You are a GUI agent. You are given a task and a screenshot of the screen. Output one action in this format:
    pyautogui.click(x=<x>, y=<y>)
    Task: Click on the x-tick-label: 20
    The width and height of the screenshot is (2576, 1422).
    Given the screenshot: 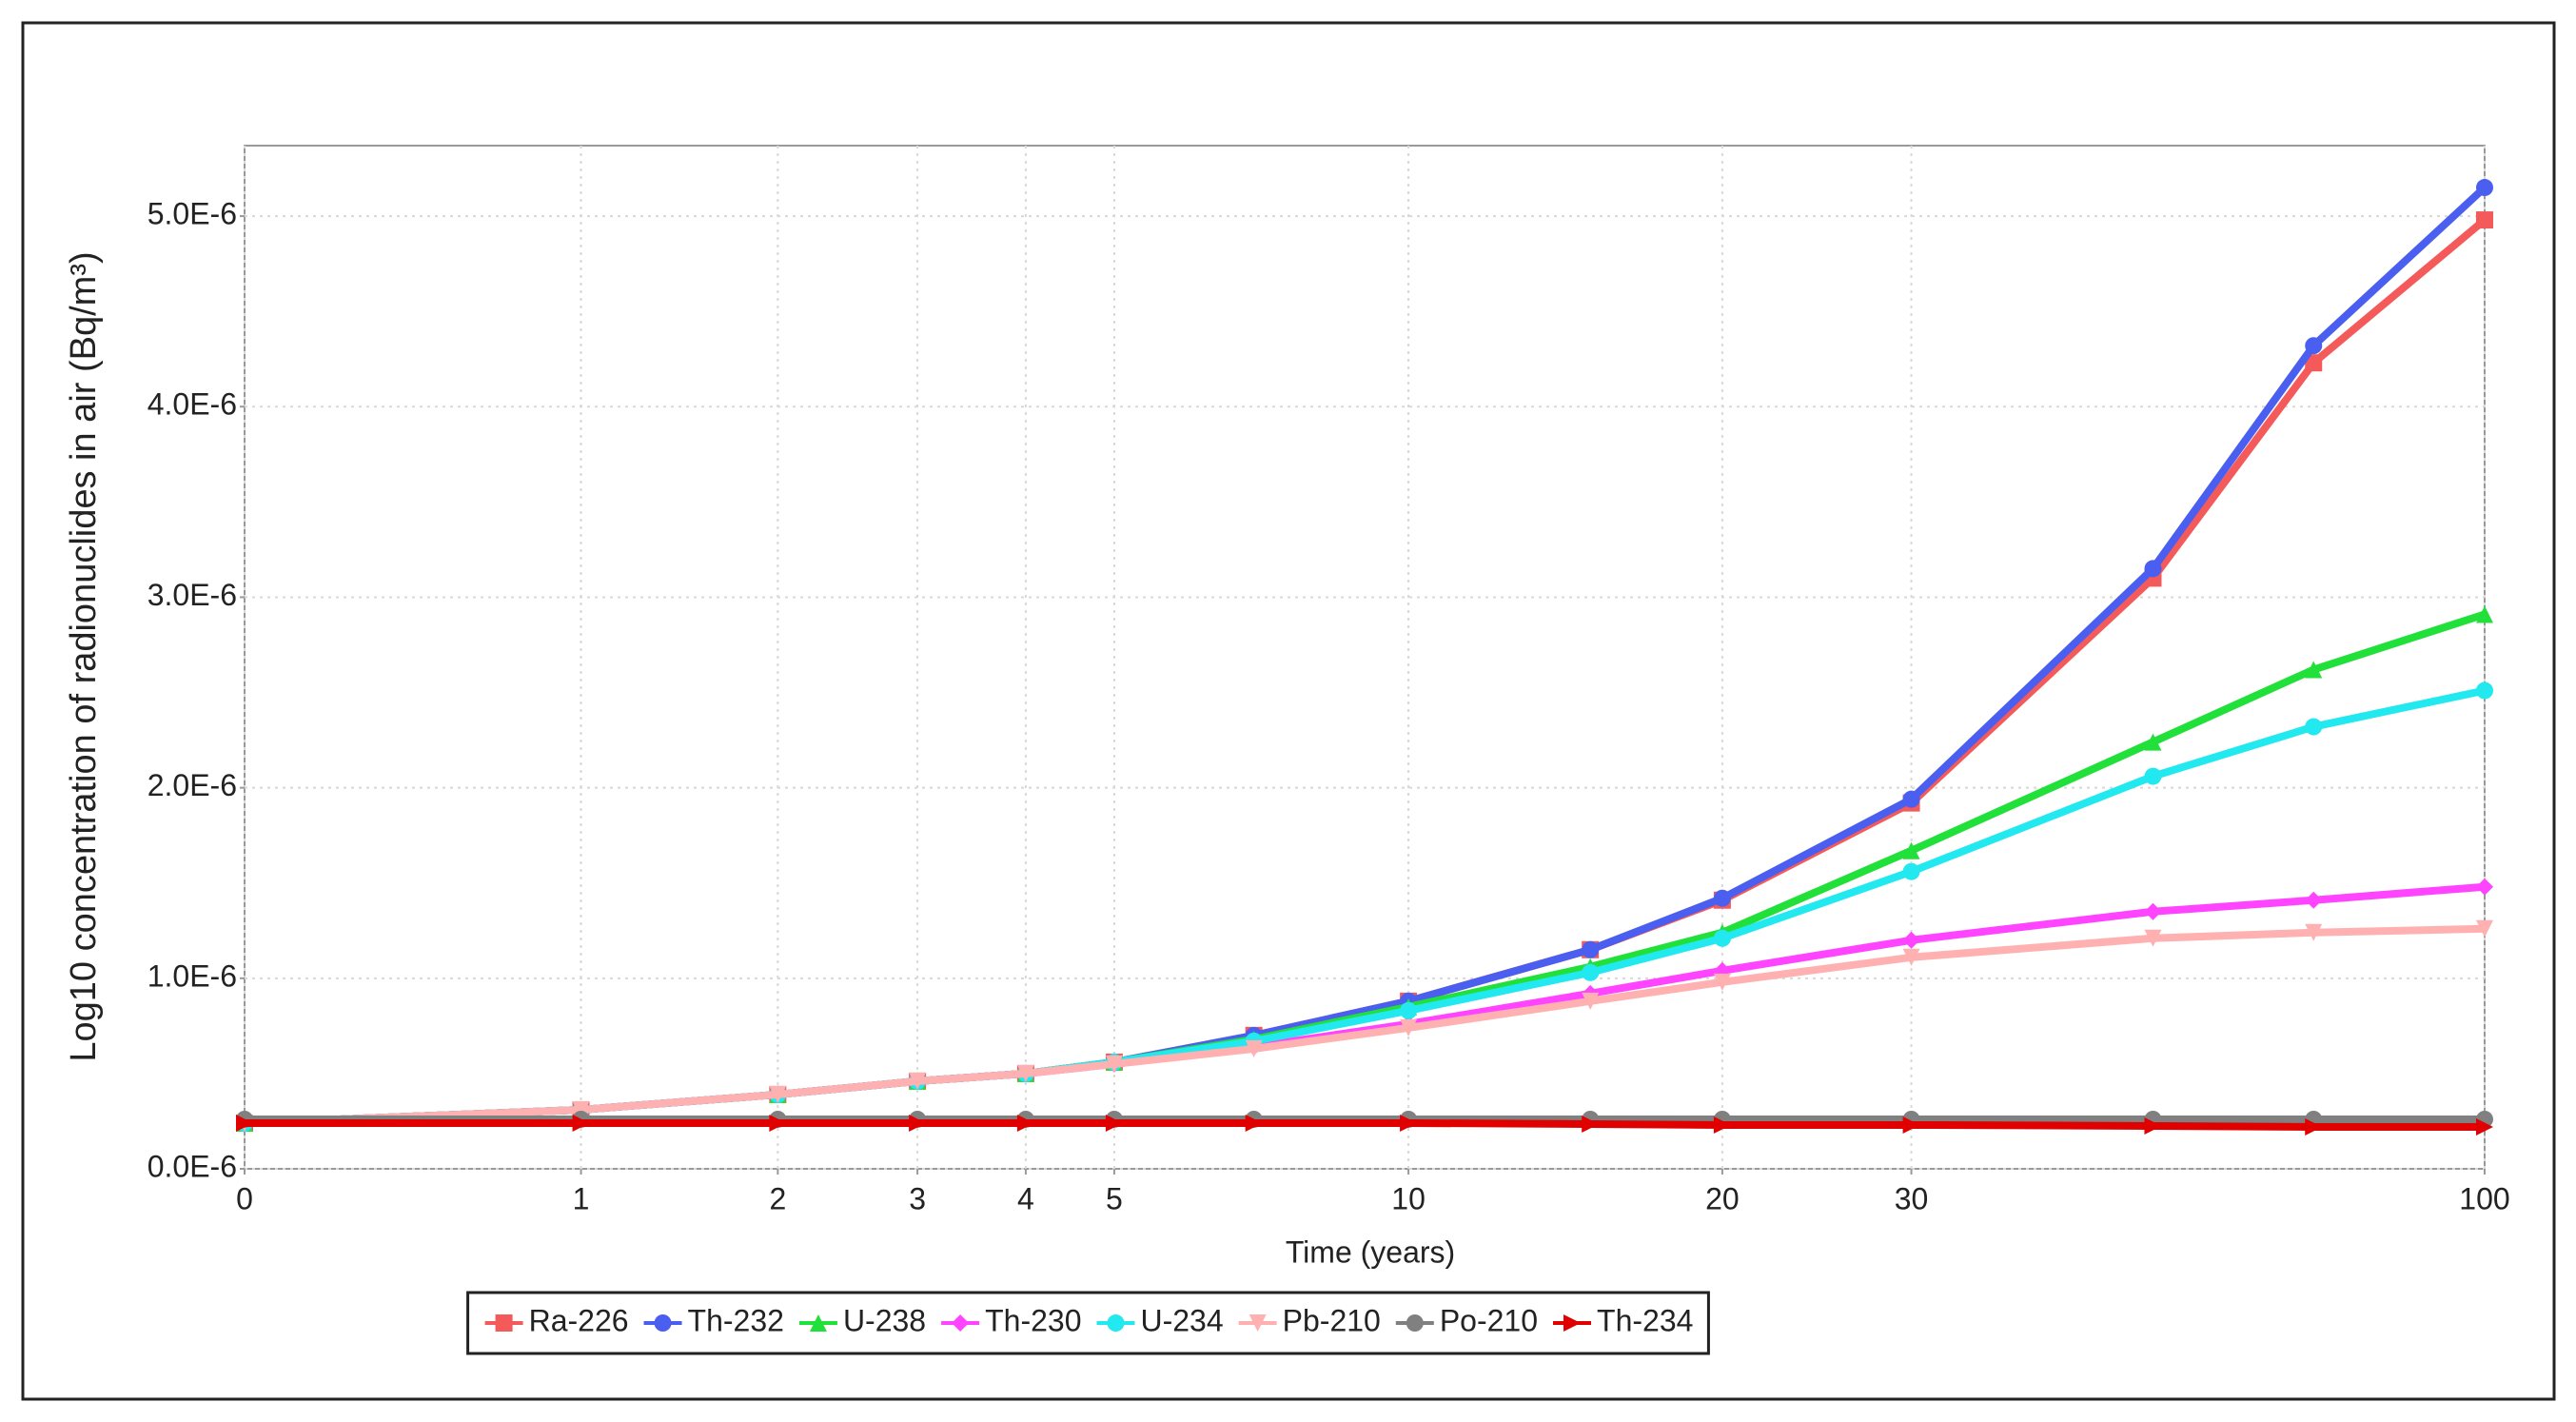 What is the action you would take?
    pyautogui.click(x=1722, y=1198)
    